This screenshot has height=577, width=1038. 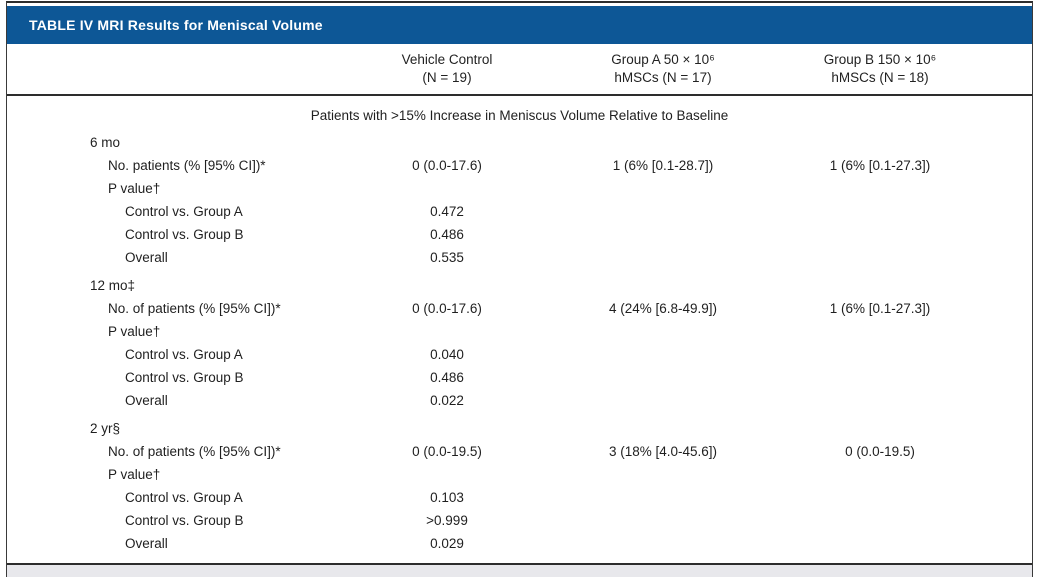 I want to click on footnote-strip, so click(x=519, y=571).